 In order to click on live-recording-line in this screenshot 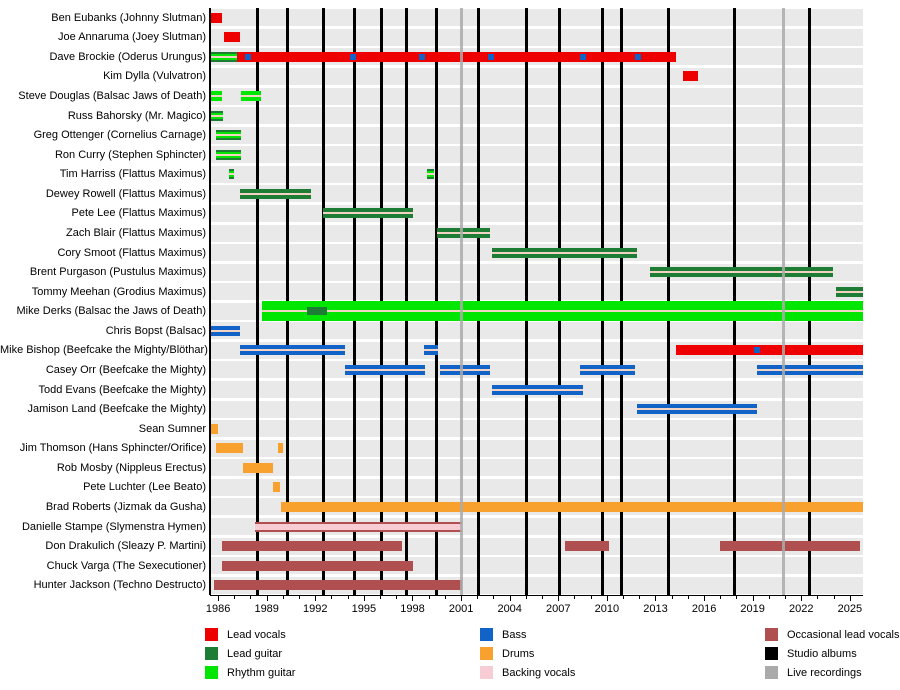, I will do `click(783, 301)`.